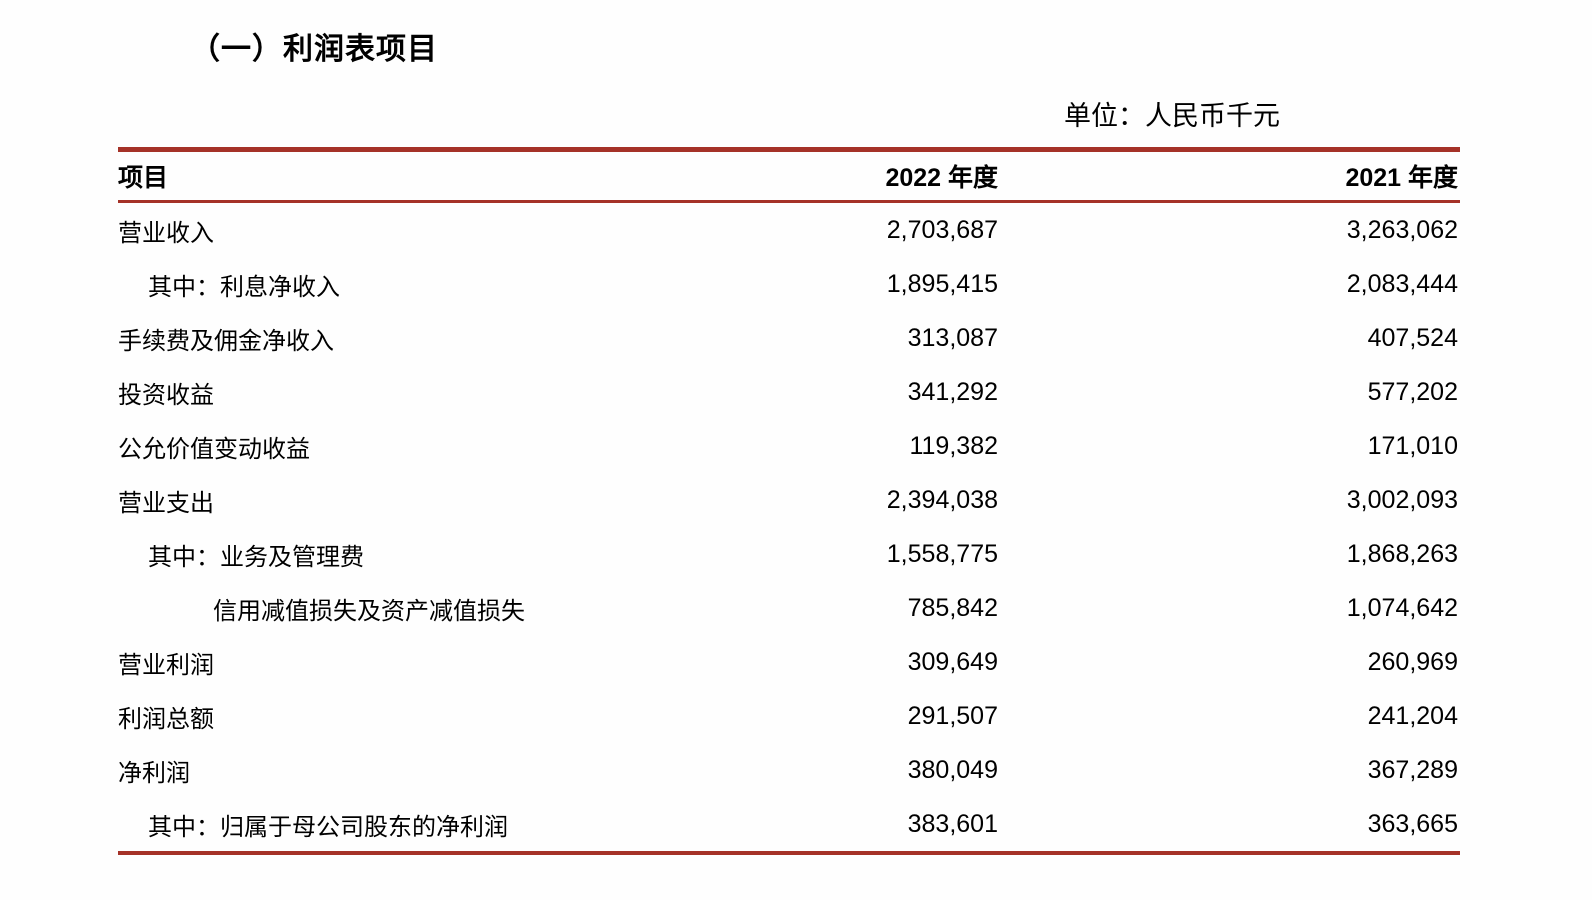 This screenshot has height=900, width=1592. I want to click on table-row: 信用减值损失及资产减值损失 785,842 1,074,642, so click(789, 608).